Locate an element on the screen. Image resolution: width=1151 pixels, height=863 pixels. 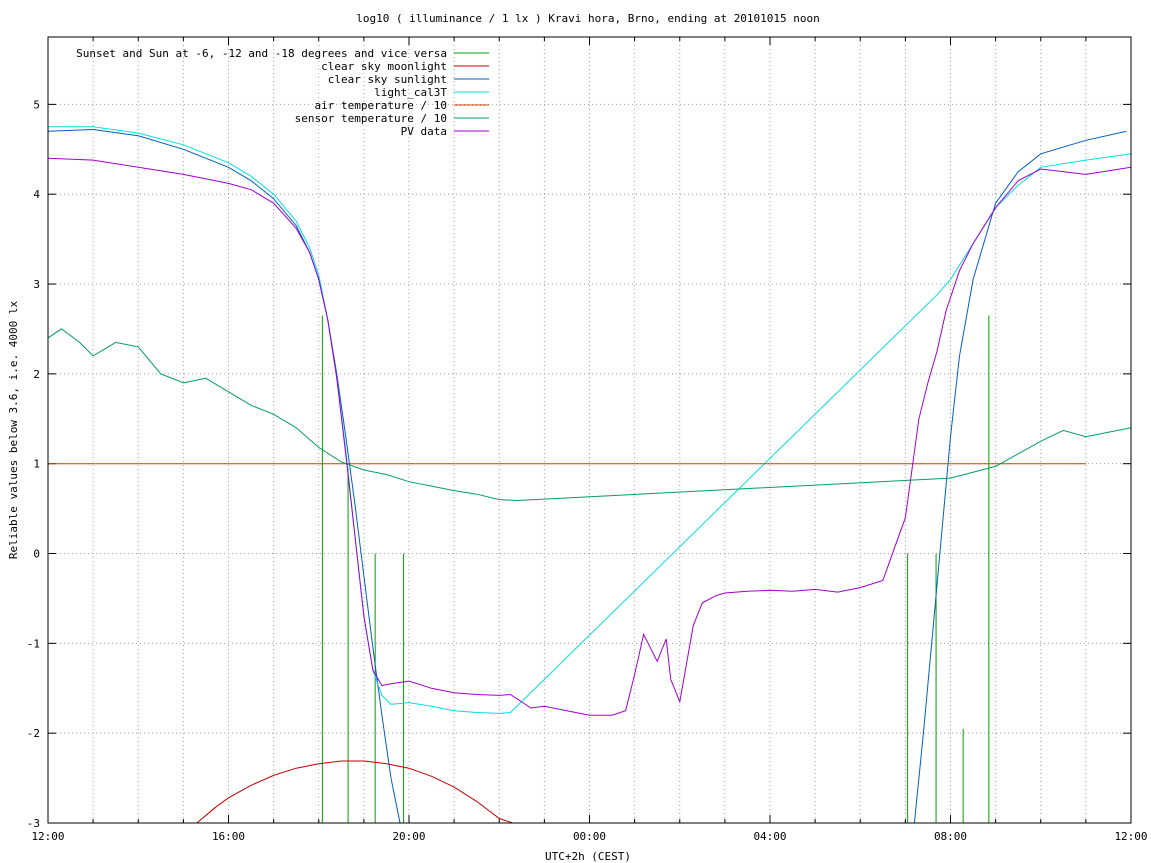
legend-label: clear sky sunlight is located at coordinates (387, 79).